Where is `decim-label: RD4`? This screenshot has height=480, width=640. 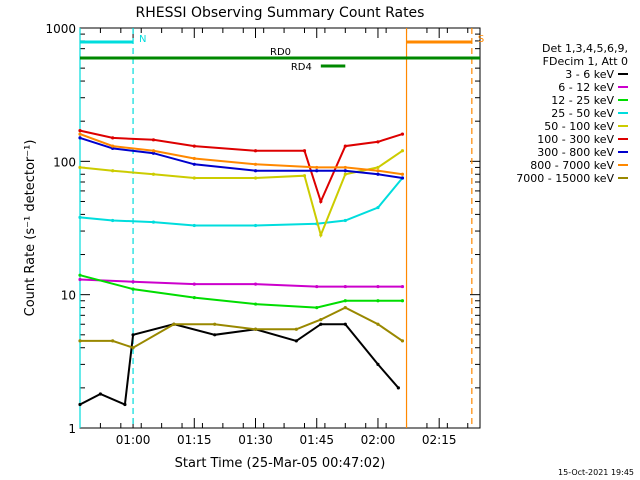 decim-label: RD4 is located at coordinates (301, 67).